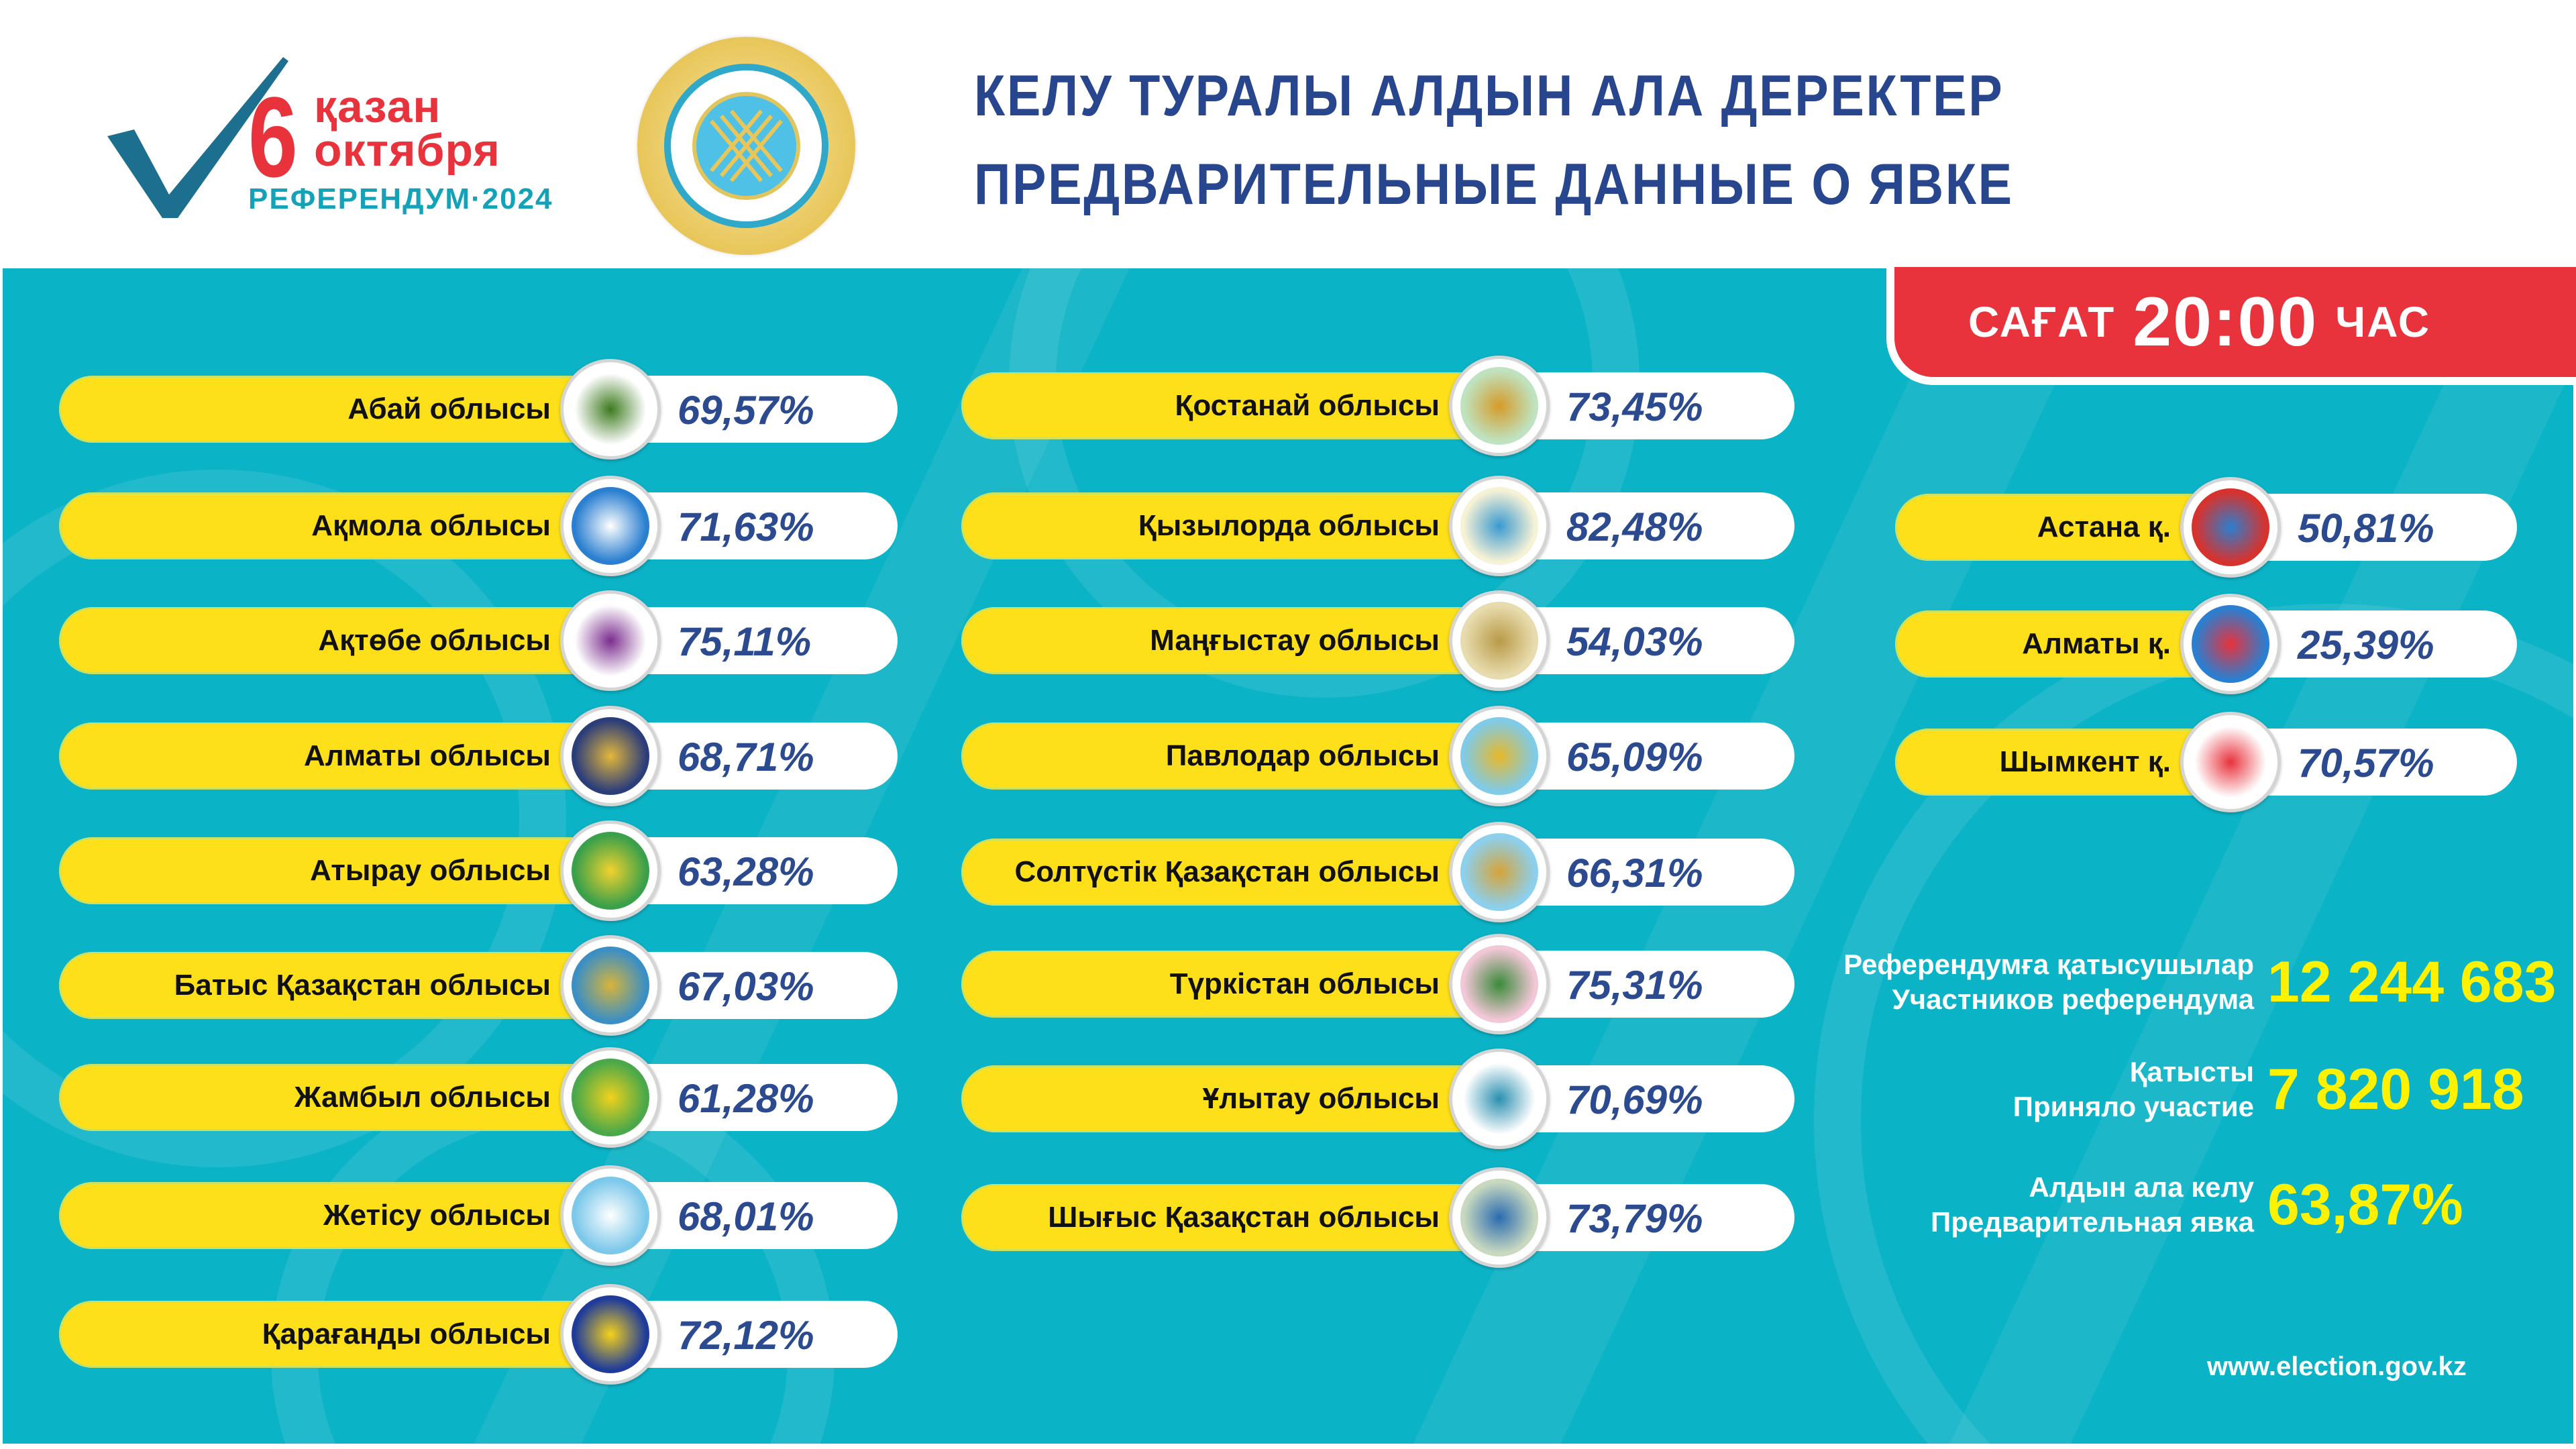 The width and height of the screenshot is (2576, 1449). Describe the element at coordinates (2206, 527) in the screenshot. I see `region-row: Астана қ. 50,81%` at that location.